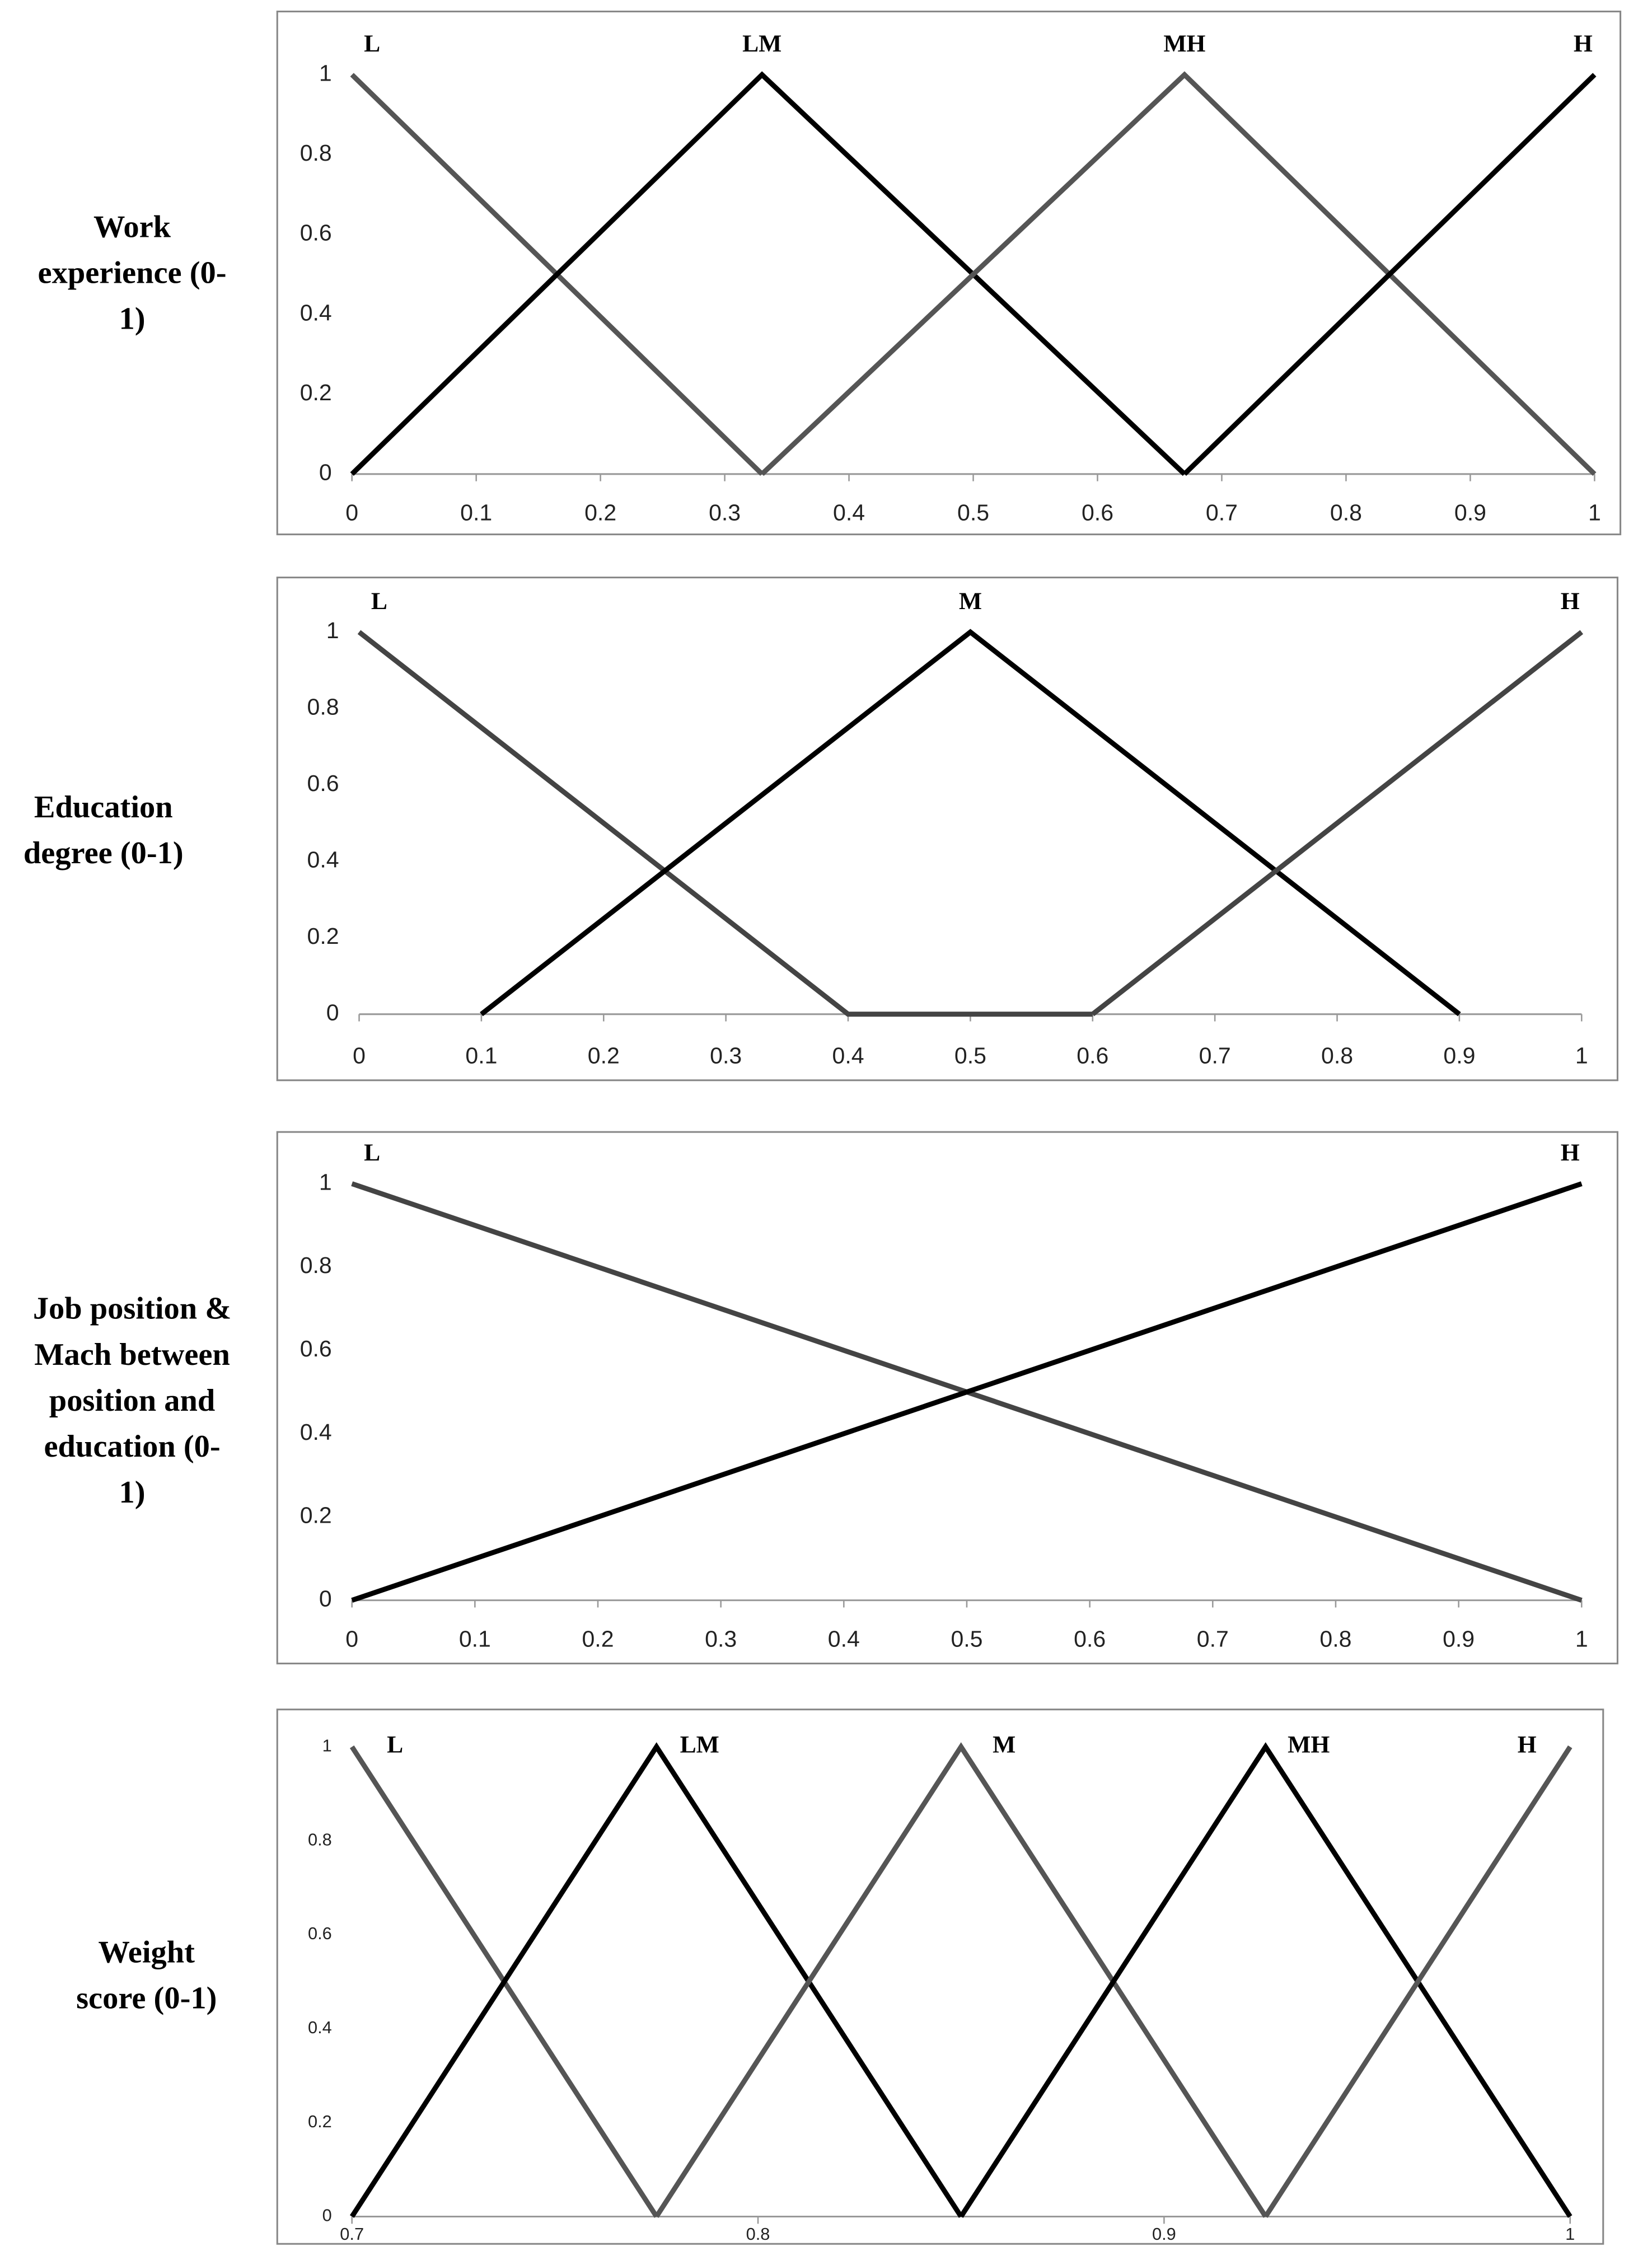  Describe the element at coordinates (103, 830) in the screenshot. I see `y-axis-label: Education degree (0-1)` at that location.